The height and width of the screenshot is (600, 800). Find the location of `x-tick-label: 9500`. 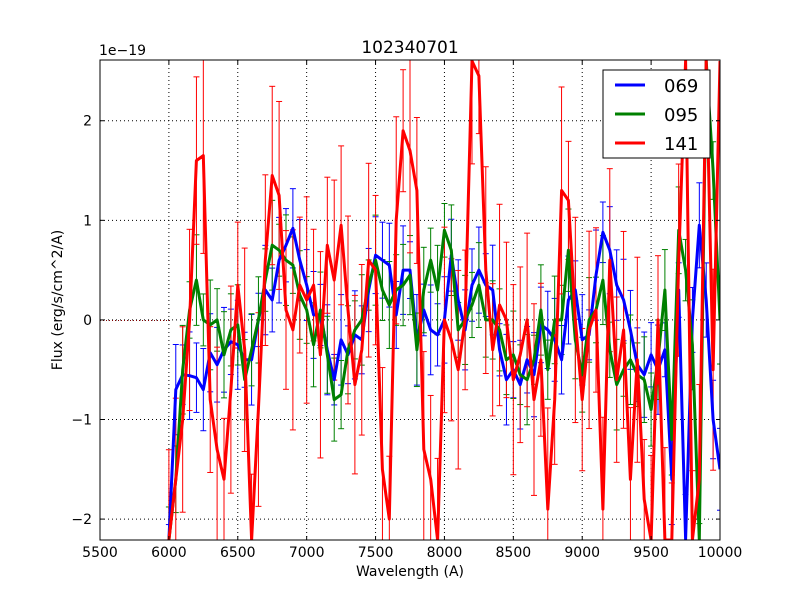

x-tick-label: 9500 is located at coordinates (651, 553).